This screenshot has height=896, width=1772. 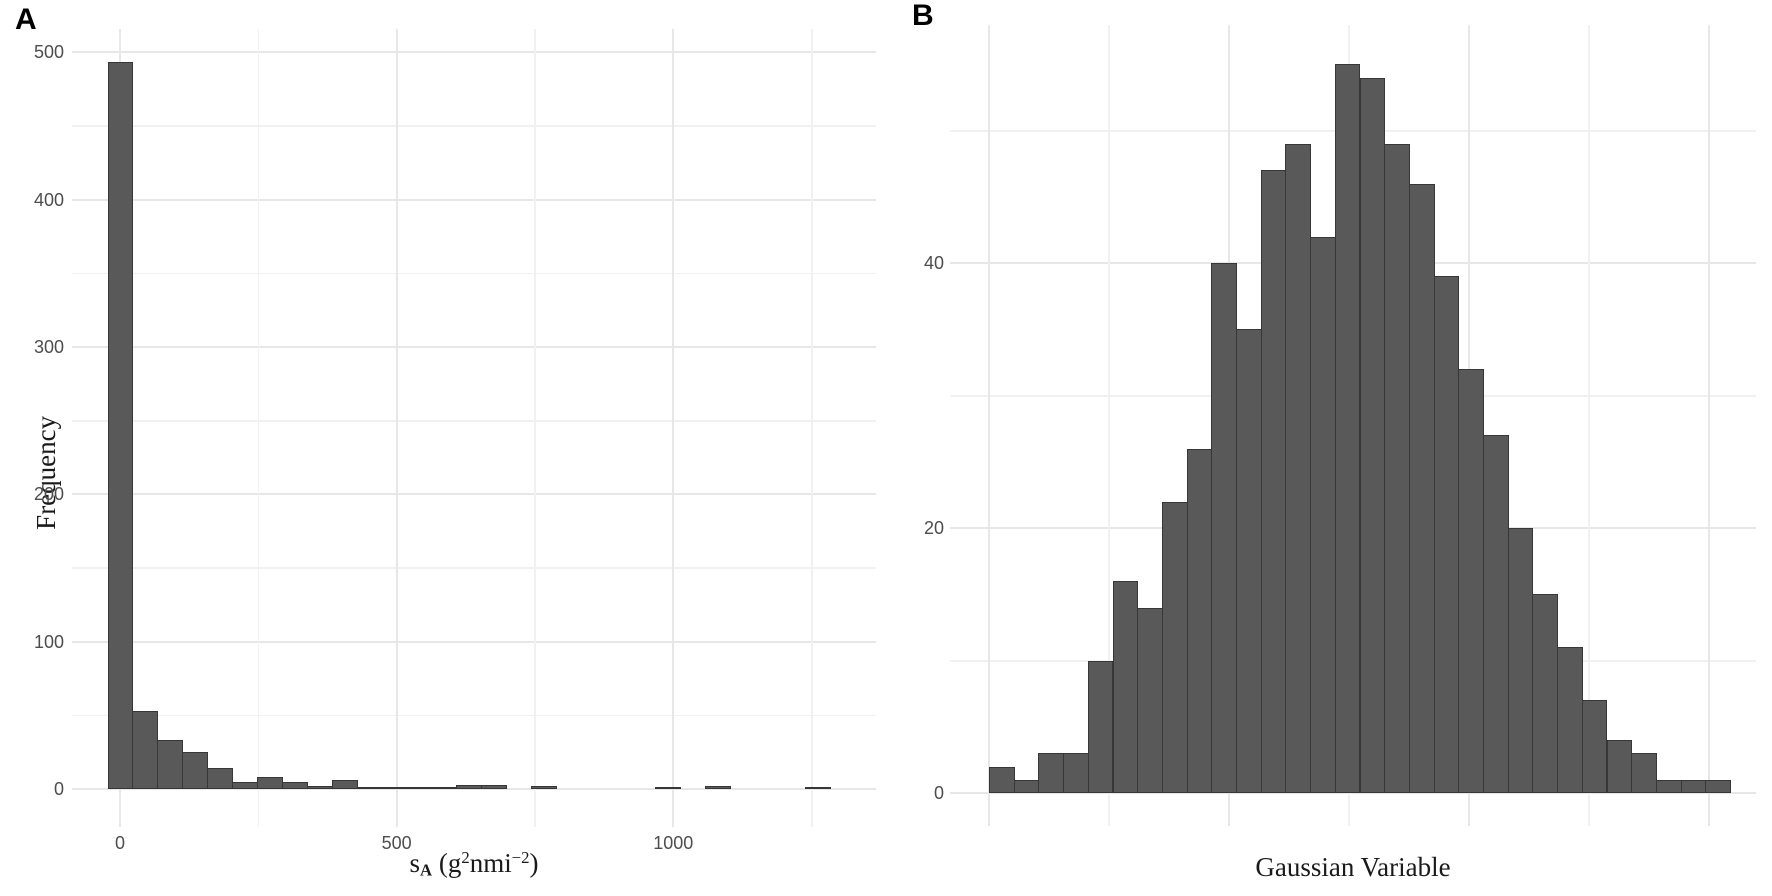 I want to click on y-tick-label: 20, so click(x=933, y=528).